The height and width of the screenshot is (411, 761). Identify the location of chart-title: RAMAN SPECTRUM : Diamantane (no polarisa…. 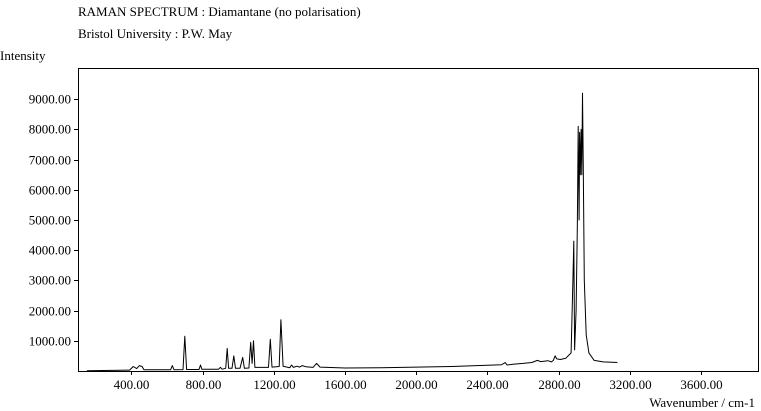
(219, 11).